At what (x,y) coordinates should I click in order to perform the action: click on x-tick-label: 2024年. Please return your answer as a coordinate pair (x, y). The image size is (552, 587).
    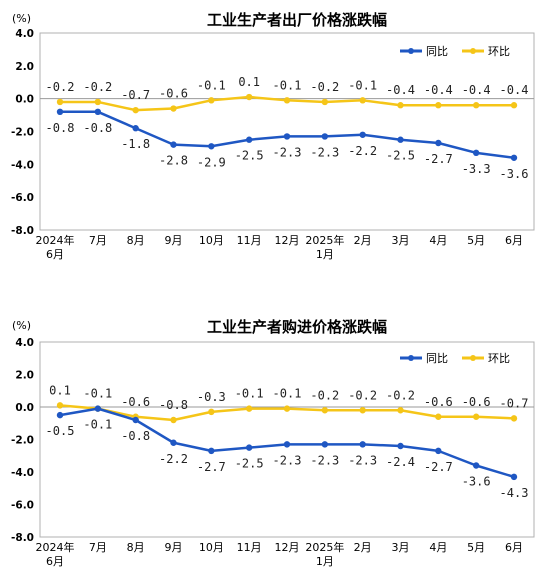
    Looking at the image, I should click on (55, 240).